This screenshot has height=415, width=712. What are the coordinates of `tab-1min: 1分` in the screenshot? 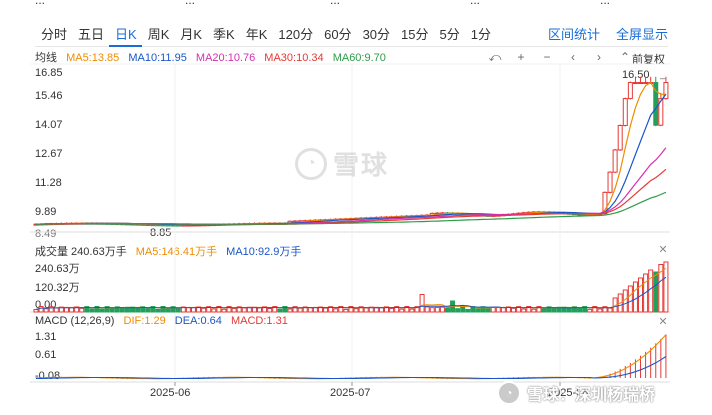 It's located at (480, 34).